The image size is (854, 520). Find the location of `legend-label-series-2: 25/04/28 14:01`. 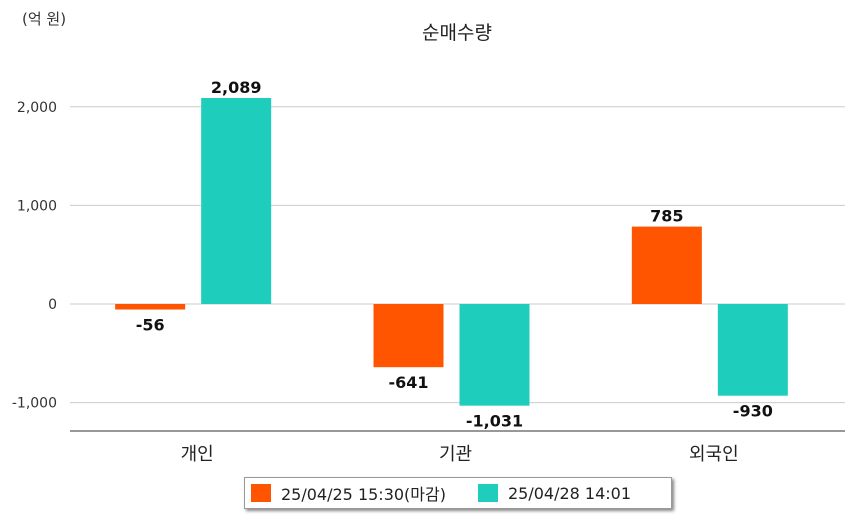

legend-label-series-2: 25/04/28 14:01 is located at coordinates (569, 493).